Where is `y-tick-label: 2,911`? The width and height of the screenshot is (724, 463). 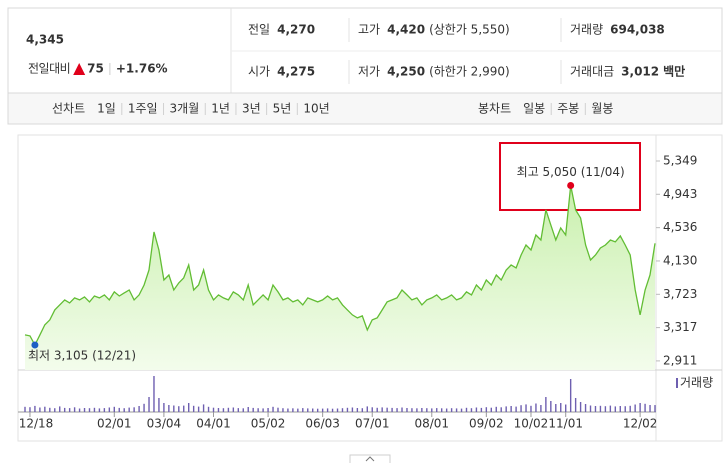
y-tick-label: 2,911 is located at coordinates (680, 360).